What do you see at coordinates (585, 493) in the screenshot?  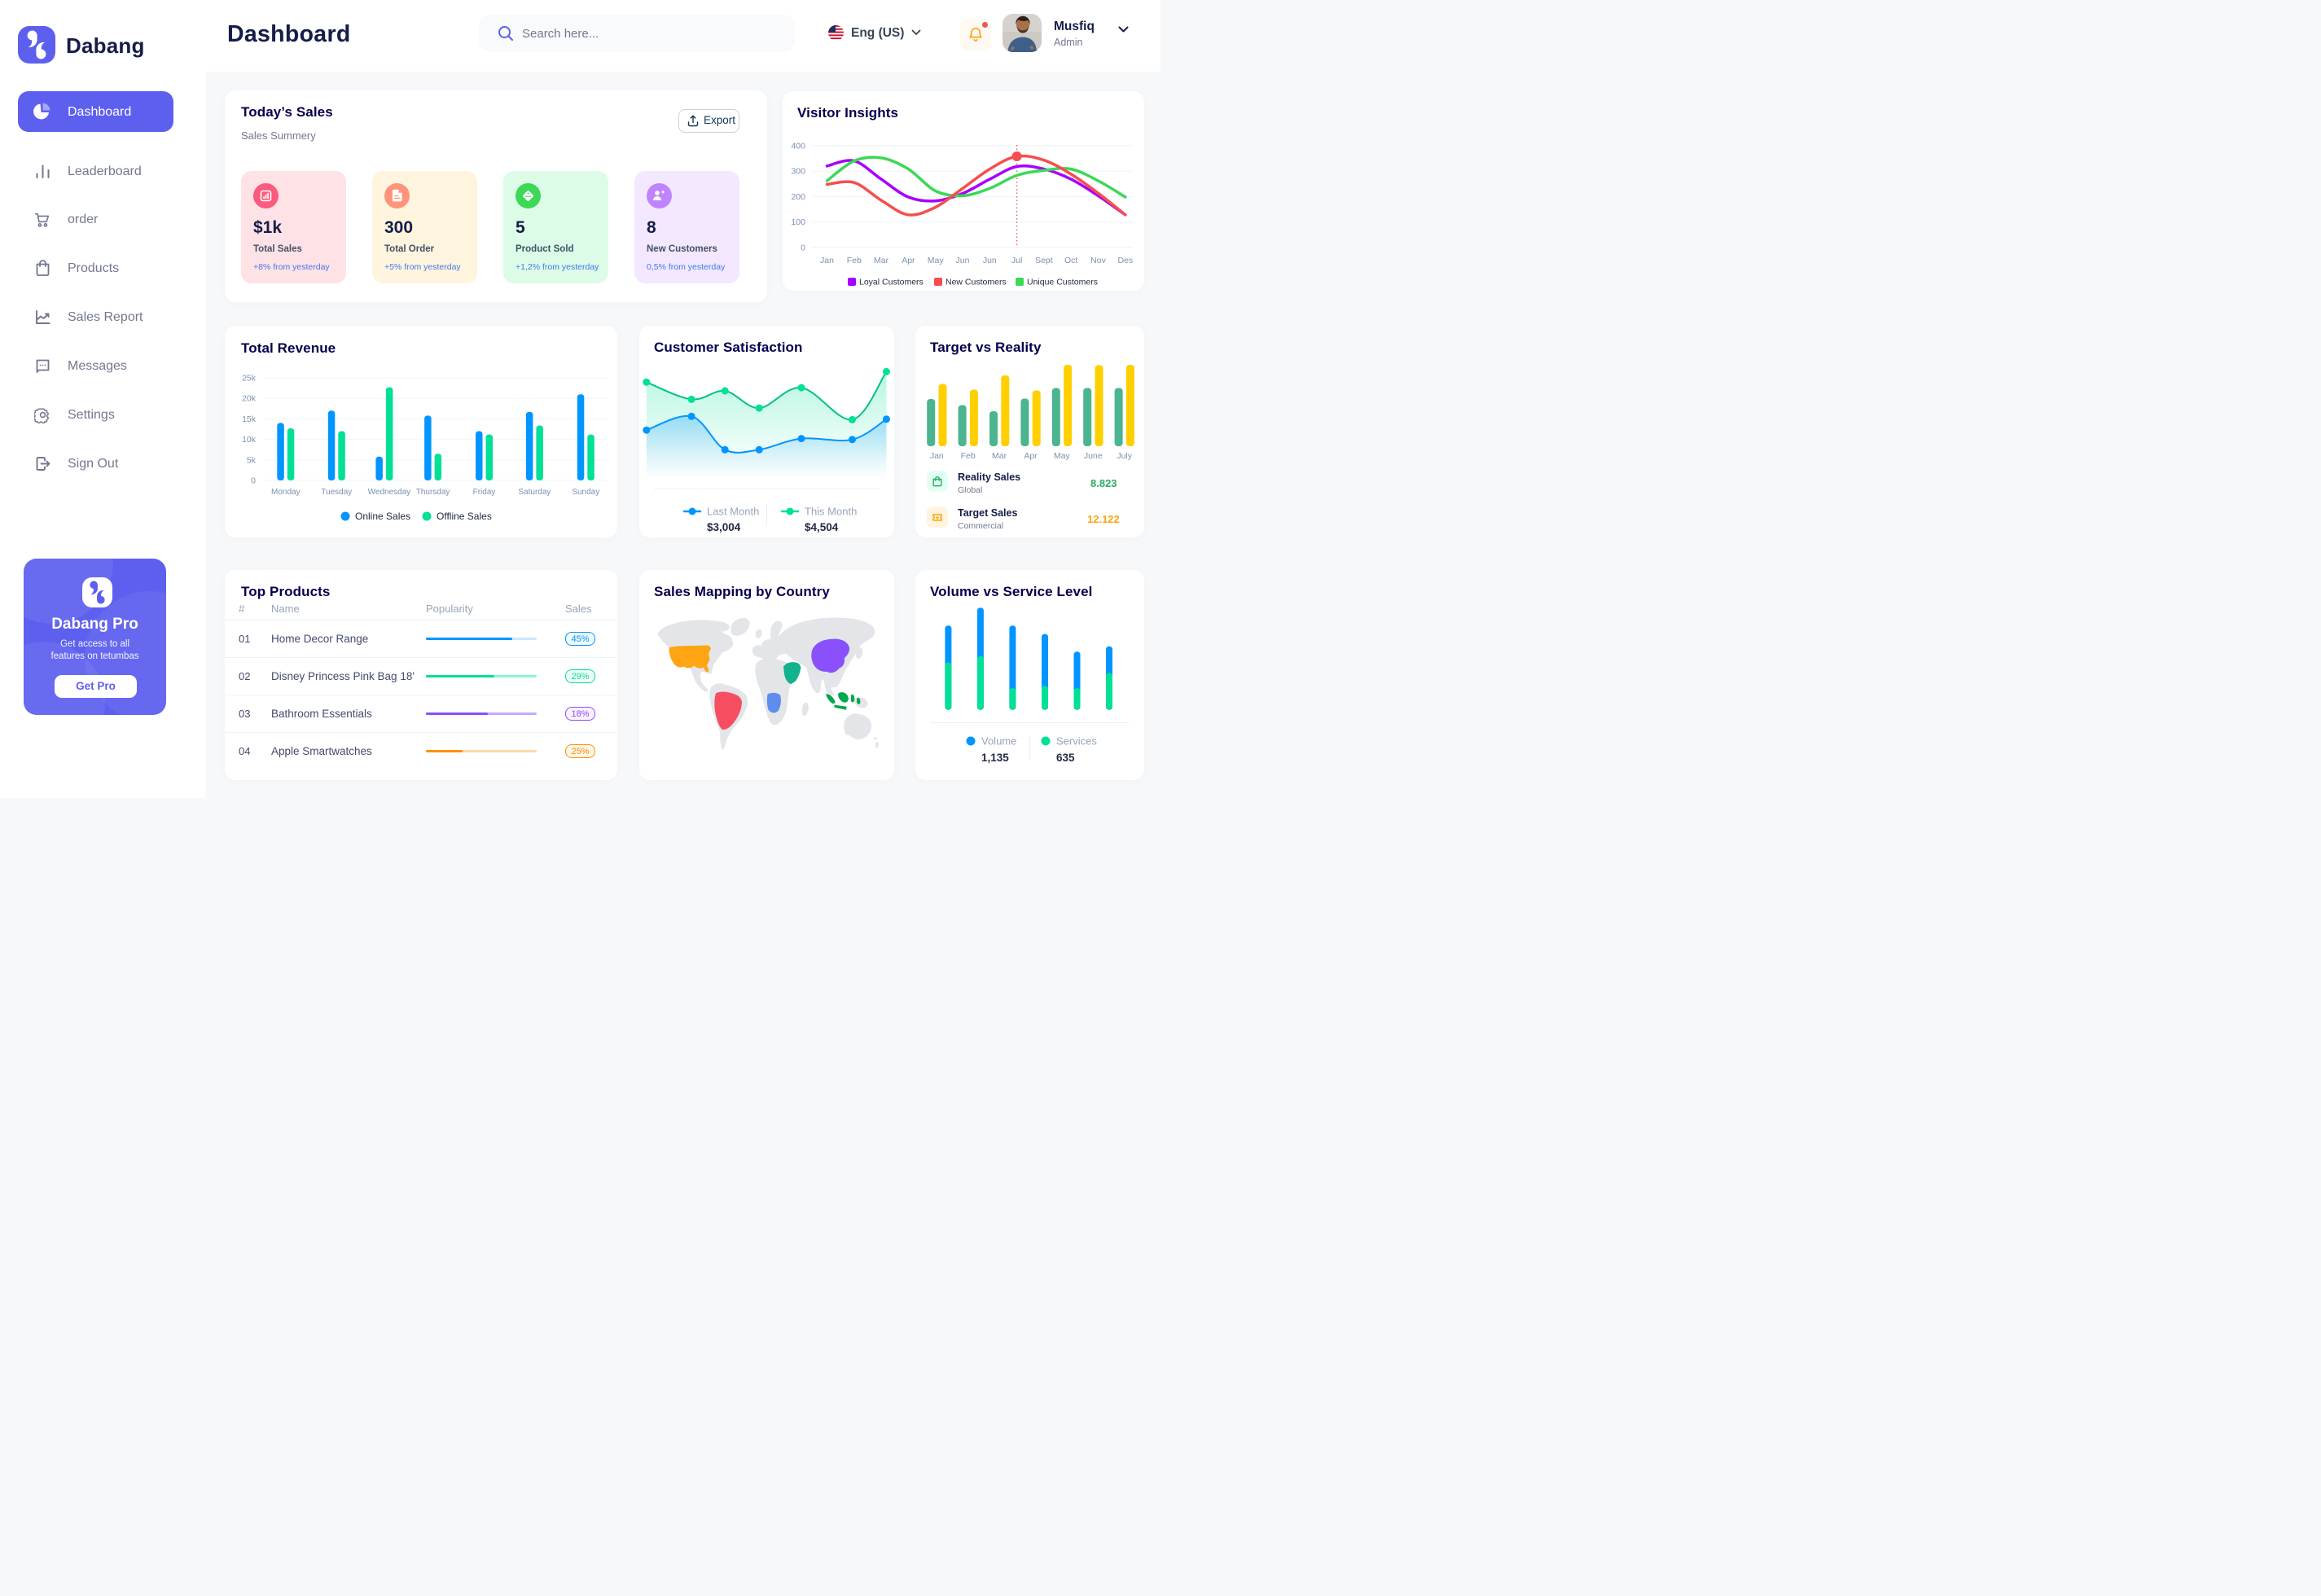 I see `svg-text: Sunday` at bounding box center [585, 493].